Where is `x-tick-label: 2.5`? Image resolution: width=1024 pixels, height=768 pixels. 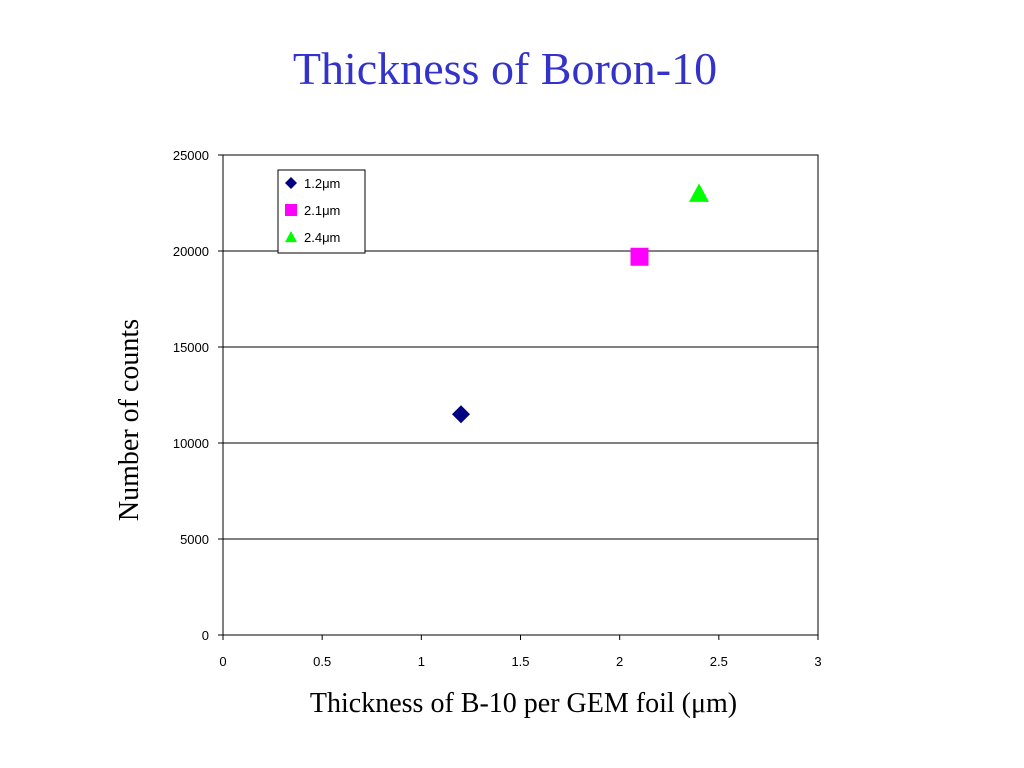 x-tick-label: 2.5 is located at coordinates (719, 661).